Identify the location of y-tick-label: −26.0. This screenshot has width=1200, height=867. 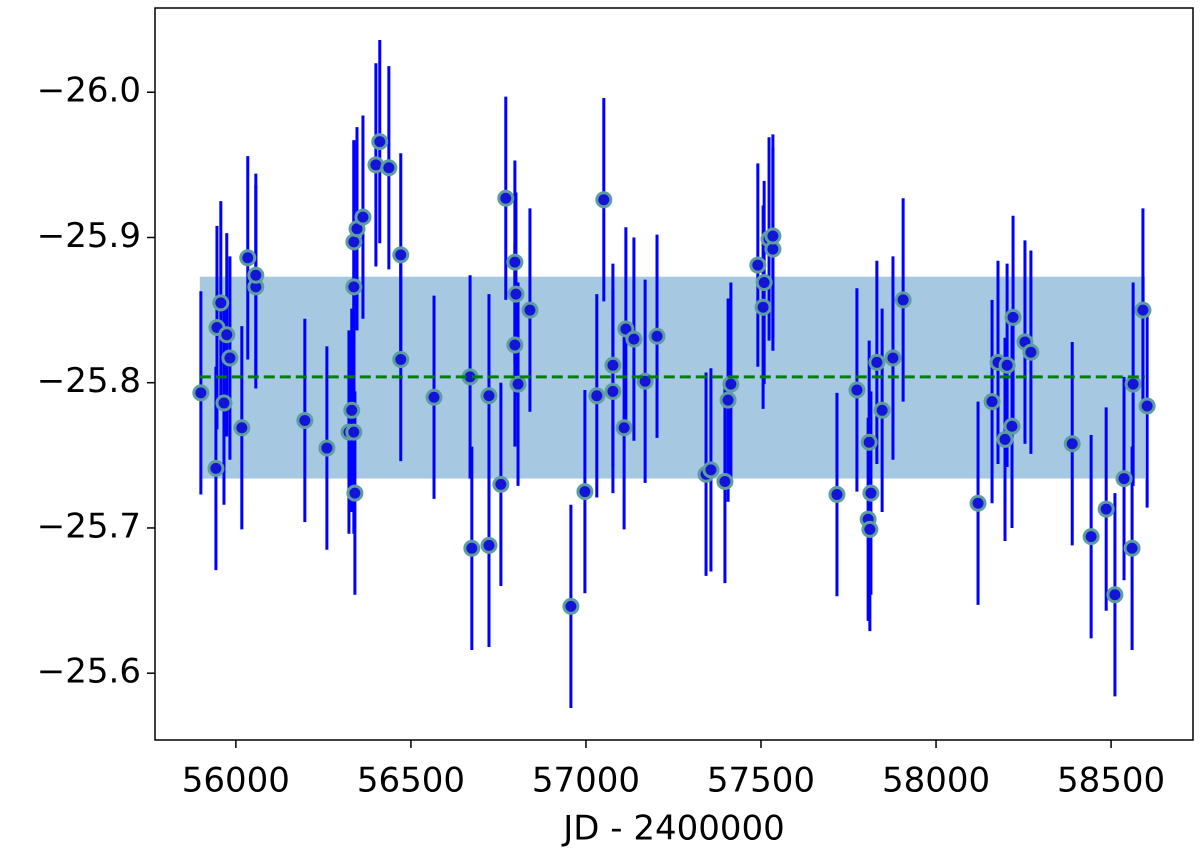
(89, 91).